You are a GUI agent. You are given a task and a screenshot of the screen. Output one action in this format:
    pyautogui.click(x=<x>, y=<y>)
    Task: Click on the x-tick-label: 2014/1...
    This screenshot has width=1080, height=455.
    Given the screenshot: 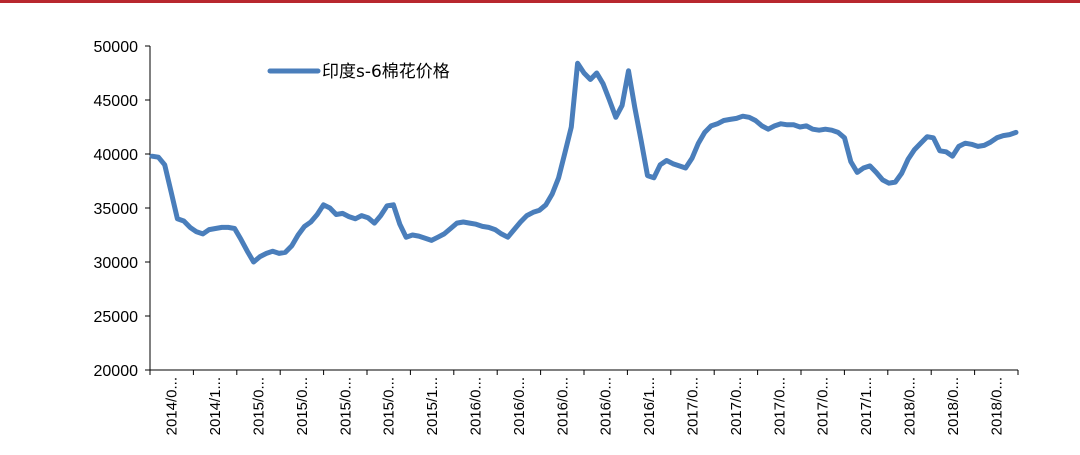 What is the action you would take?
    pyautogui.click(x=215, y=406)
    